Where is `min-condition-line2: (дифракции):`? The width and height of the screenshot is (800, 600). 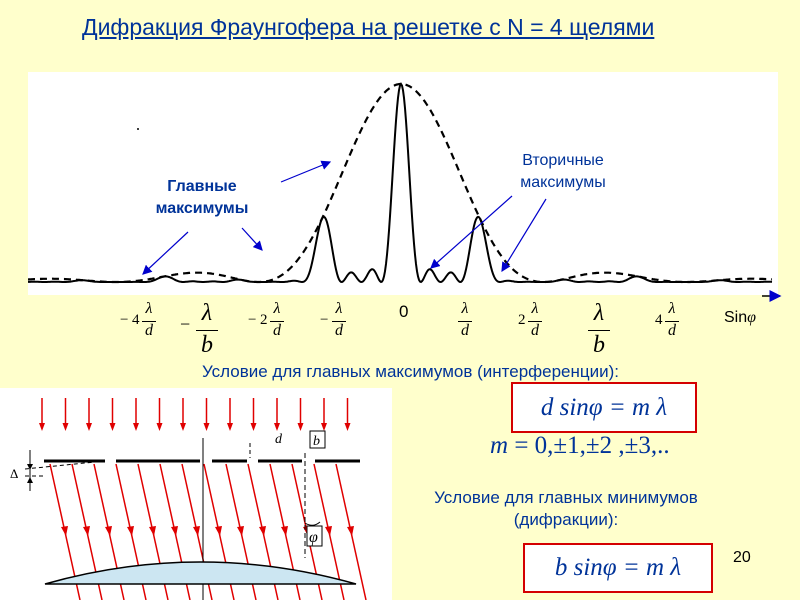
min-condition-line2: (дифракции): is located at coordinates (566, 519).